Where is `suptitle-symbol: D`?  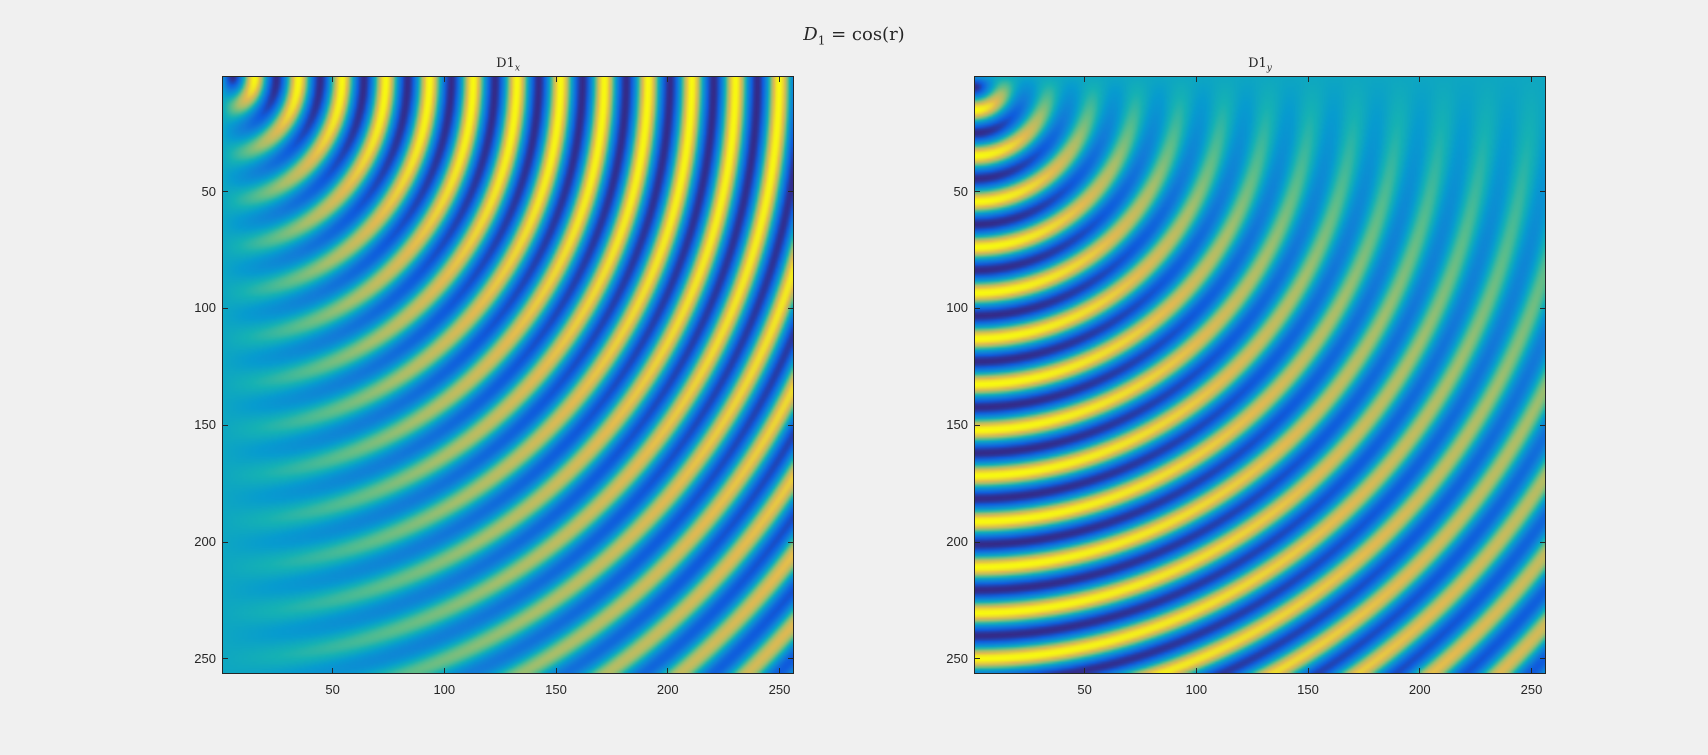 suptitle-symbol: D is located at coordinates (810, 34).